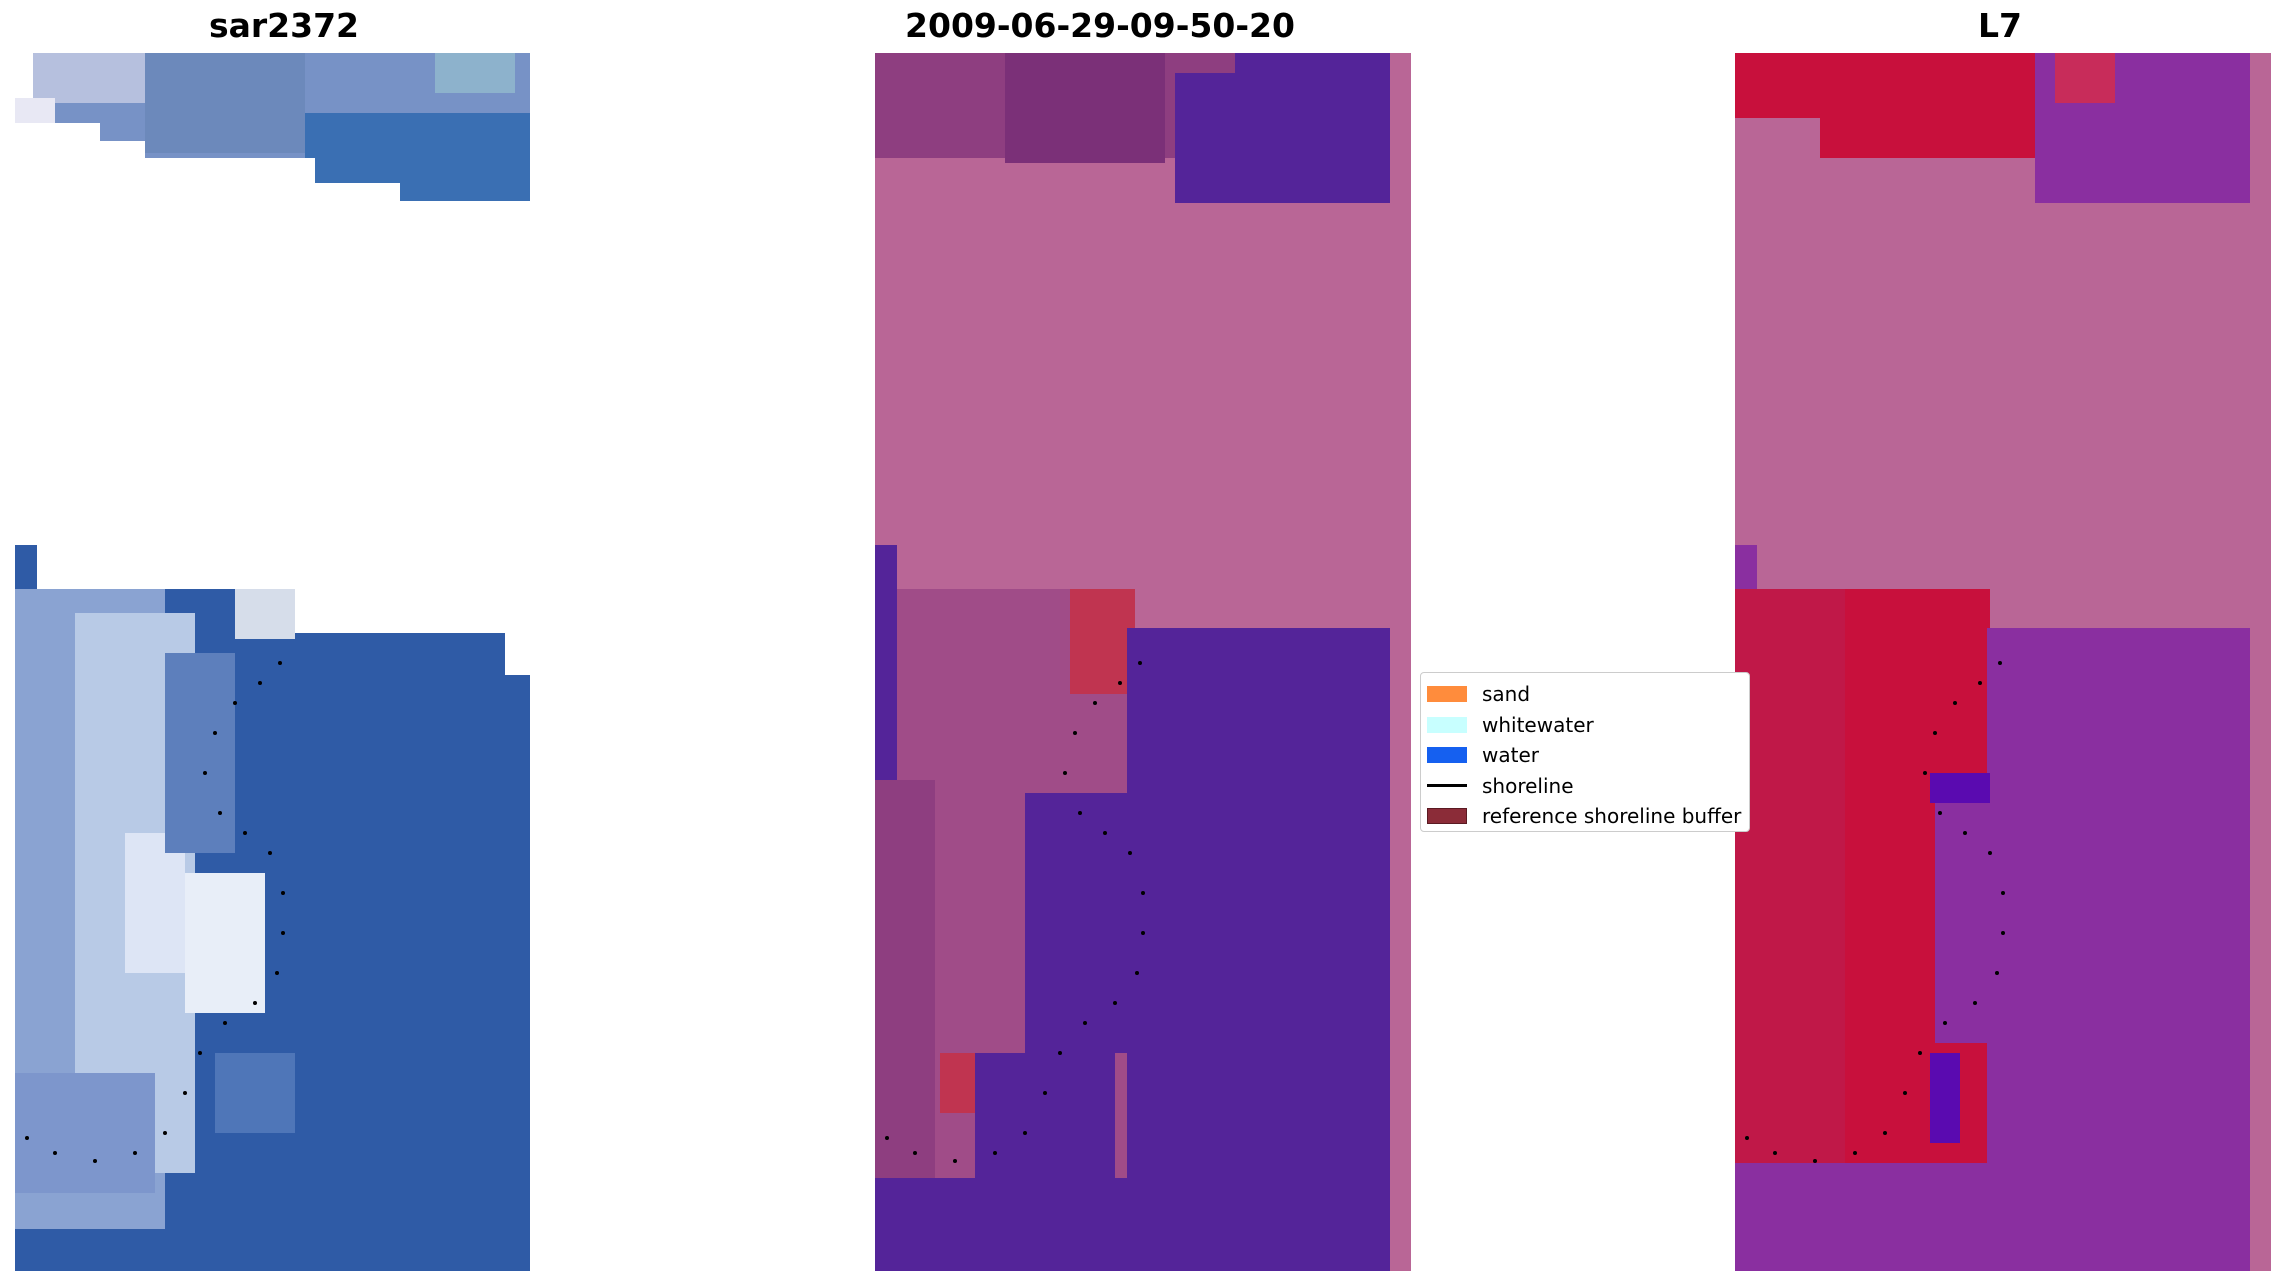 The height and width of the screenshot is (1283, 2278). I want to click on water-swatch, so click(1447, 755).